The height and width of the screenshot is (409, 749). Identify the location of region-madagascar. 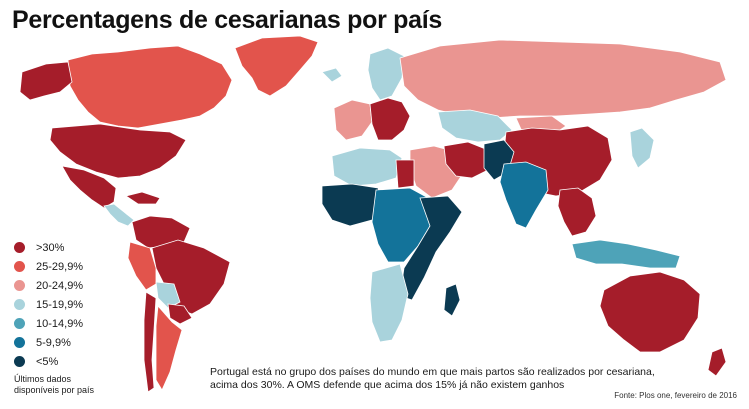
(452, 300).